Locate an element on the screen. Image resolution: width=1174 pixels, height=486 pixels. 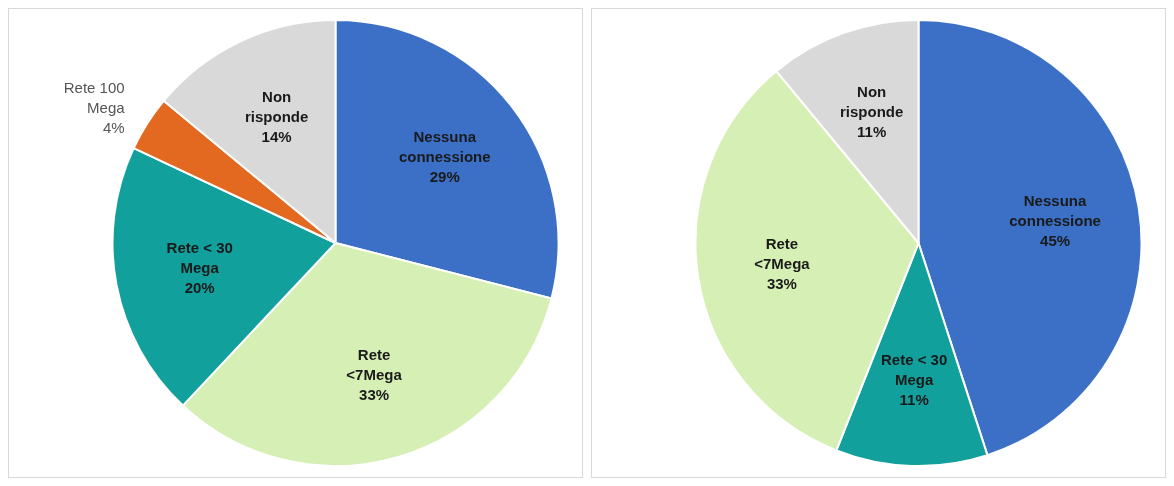
data-label: 29% is located at coordinates (444, 177).